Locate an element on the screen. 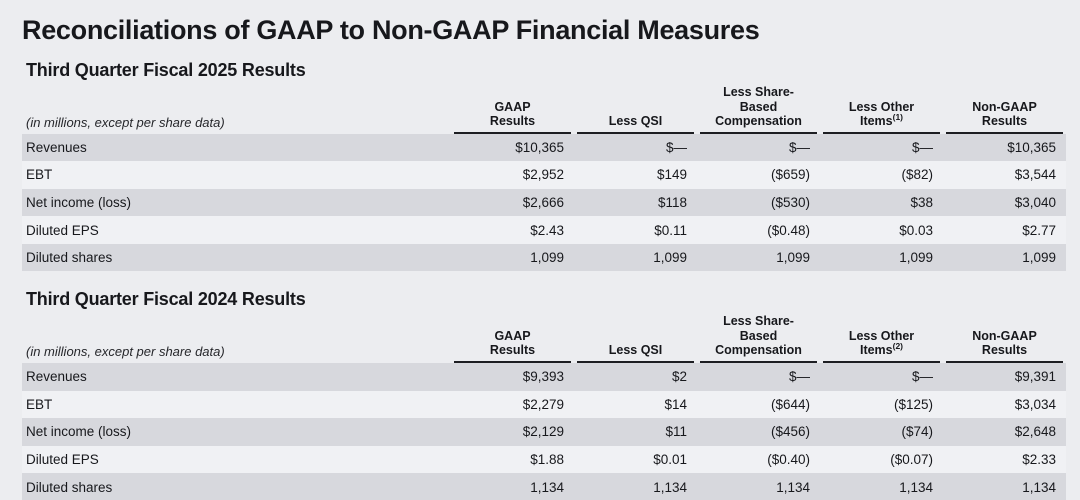  cell-value: $2,129 is located at coordinates (543, 432).